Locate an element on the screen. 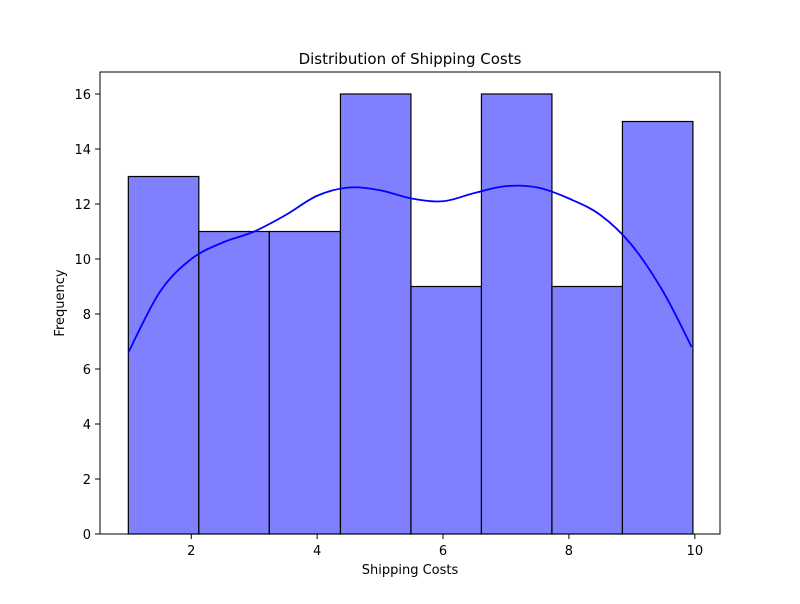 This screenshot has height=604, width=800. y-tick-label-2: 2 is located at coordinates (87, 480).